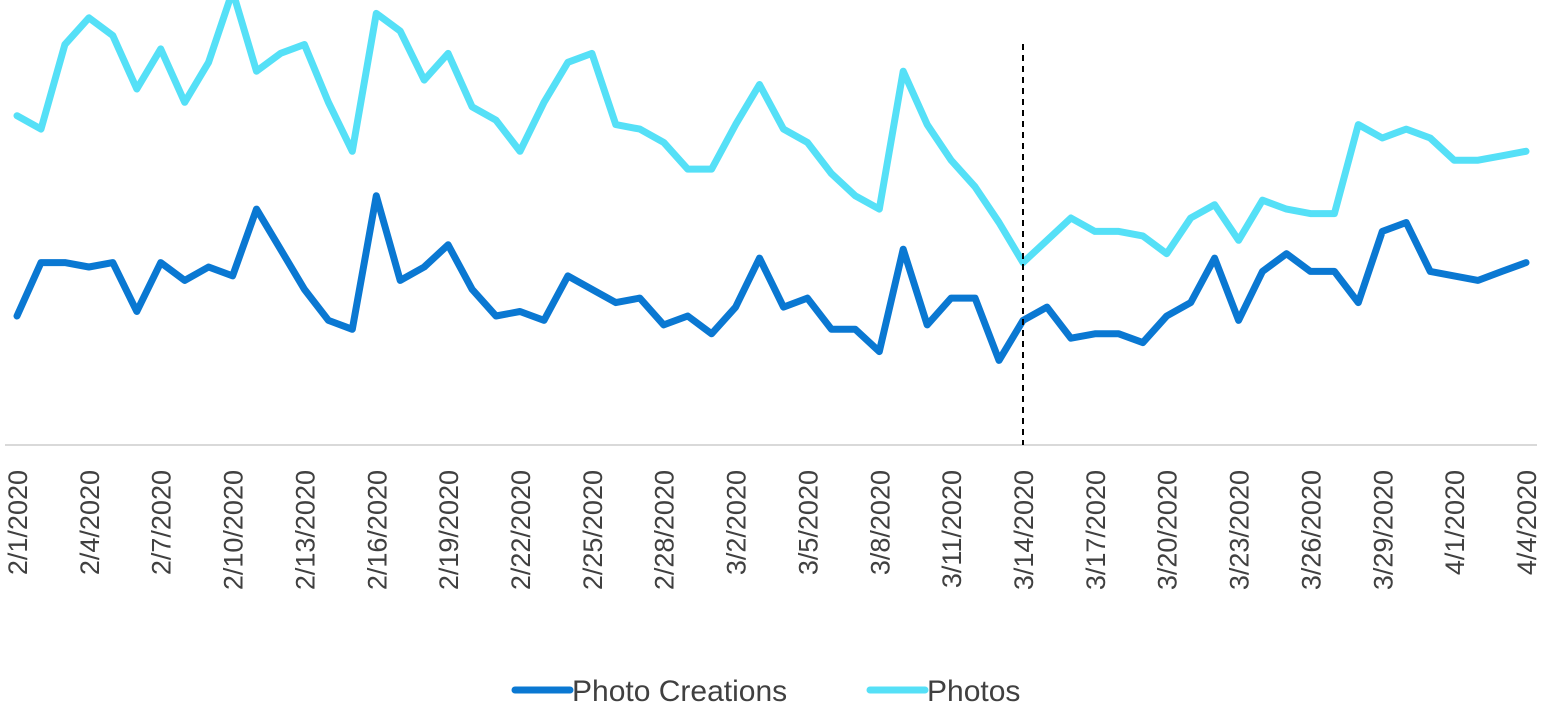 The image size is (1555, 714). Describe the element at coordinates (1311, 530) in the screenshot. I see `x-tick-label: 3/26/2020` at that location.